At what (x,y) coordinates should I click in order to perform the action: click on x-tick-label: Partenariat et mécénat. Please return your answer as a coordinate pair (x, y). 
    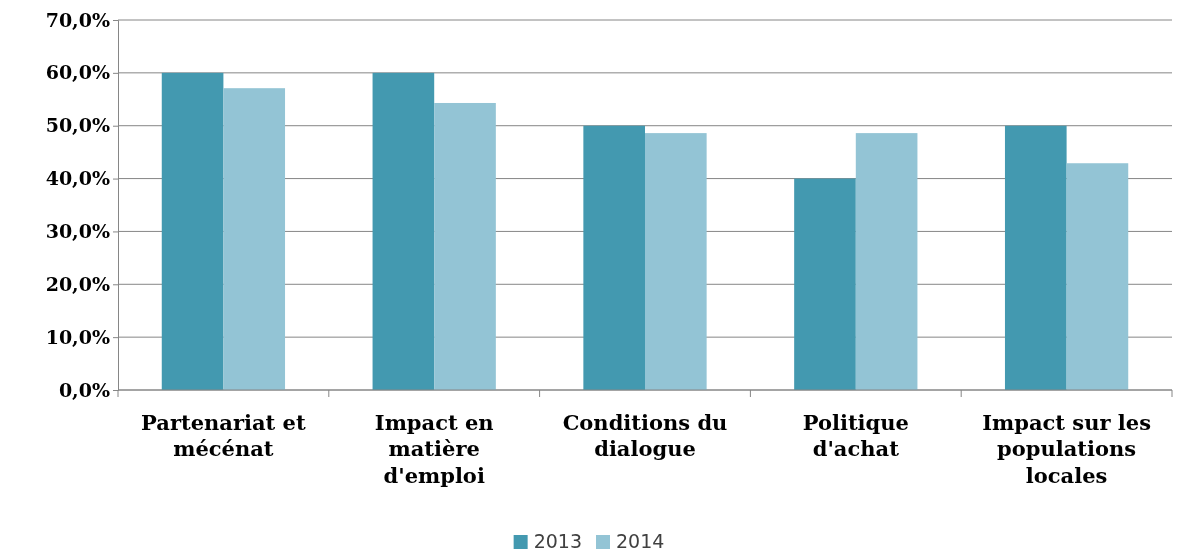
    Looking at the image, I should click on (223, 436).